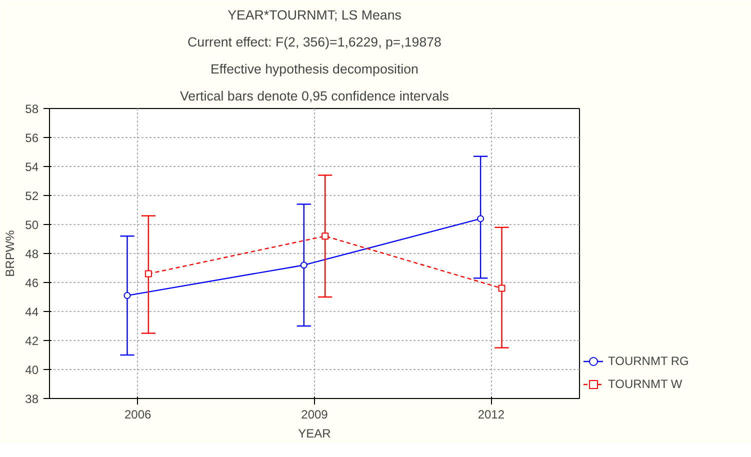 The image size is (751, 457). Describe the element at coordinates (32, 109) in the screenshot. I see `y-tick-label: 58` at that location.